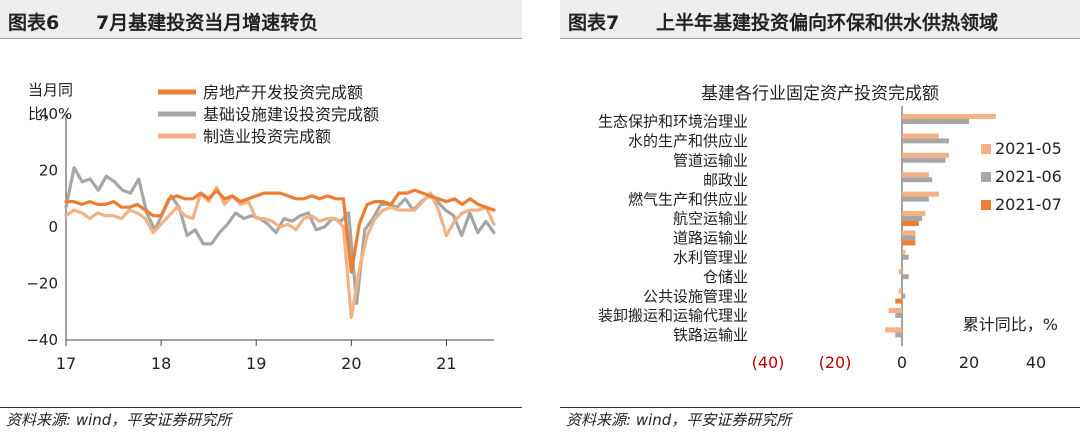 This screenshot has height=439, width=1080. I want to click on category-label: 仓储业, so click(725, 277).